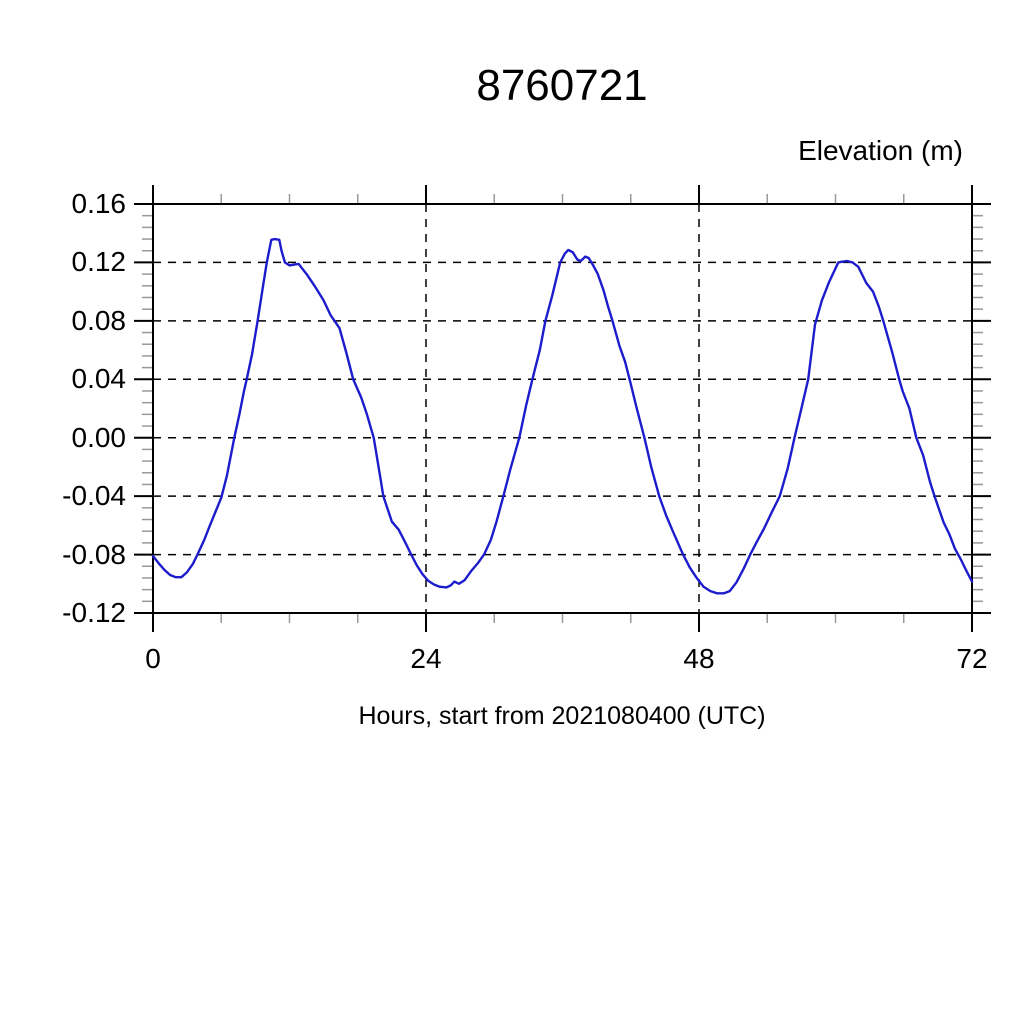 This screenshot has height=1024, width=1024. Describe the element at coordinates (99, 262) in the screenshot. I see `y-tick-label: 0.12` at that location.